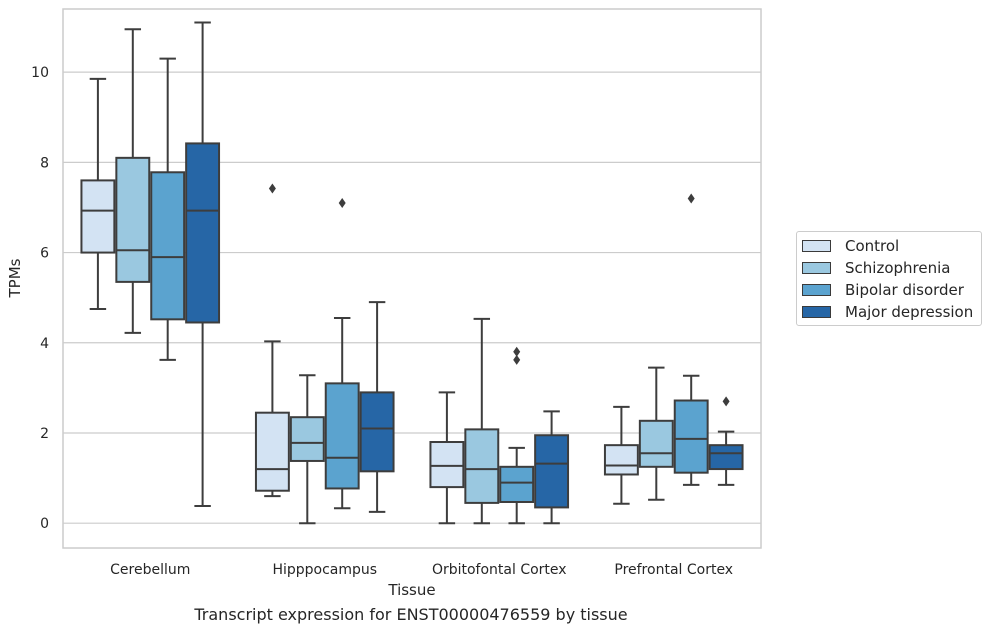 This screenshot has height=634, width=992. What do you see at coordinates (482, 466) in the screenshot?
I see `box-orbitofontal-cortex-schizophrenia` at bounding box center [482, 466].